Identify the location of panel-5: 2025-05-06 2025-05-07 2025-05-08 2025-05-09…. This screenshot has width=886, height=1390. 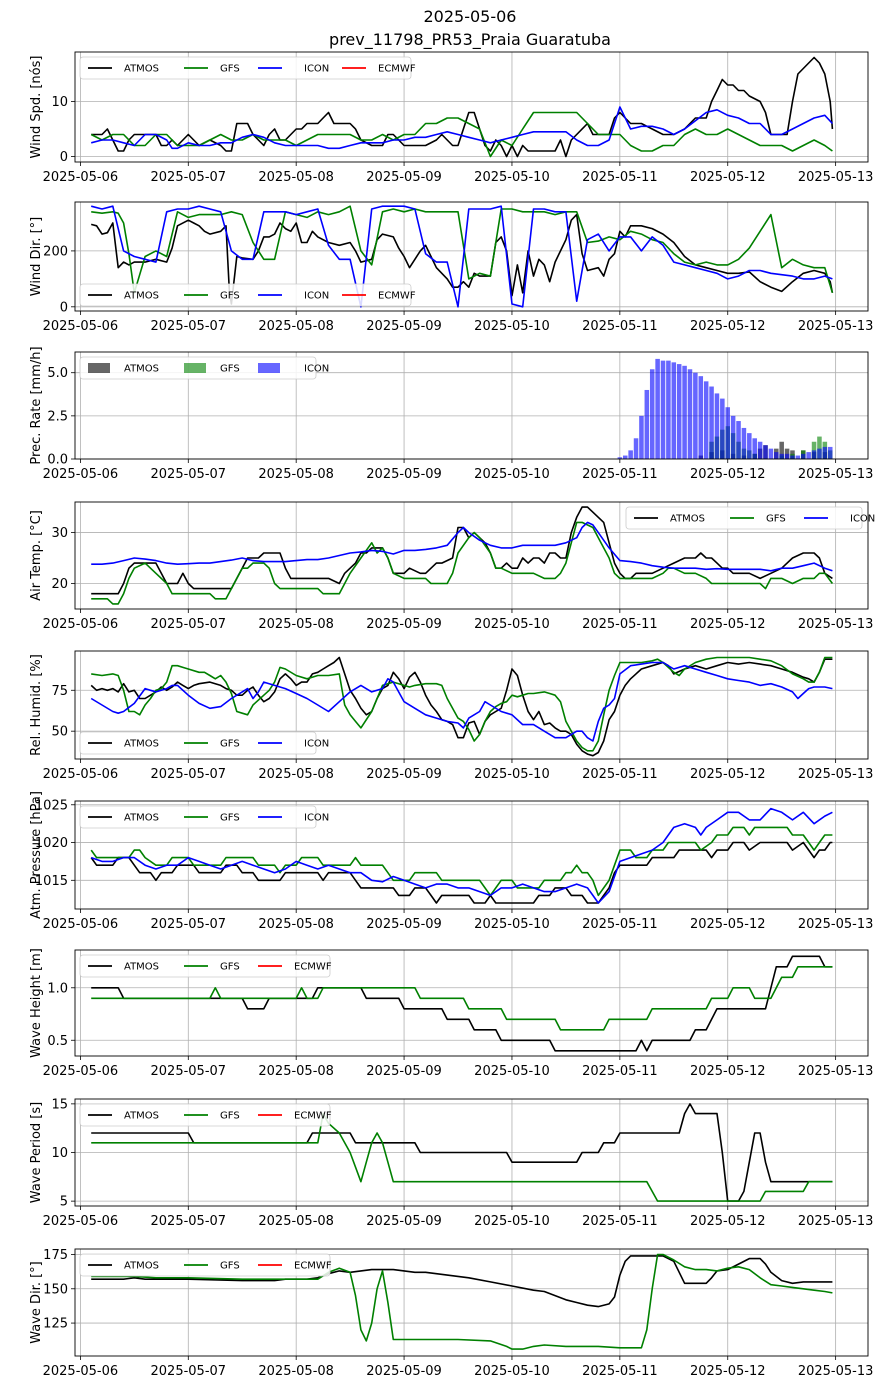
(451, 716).